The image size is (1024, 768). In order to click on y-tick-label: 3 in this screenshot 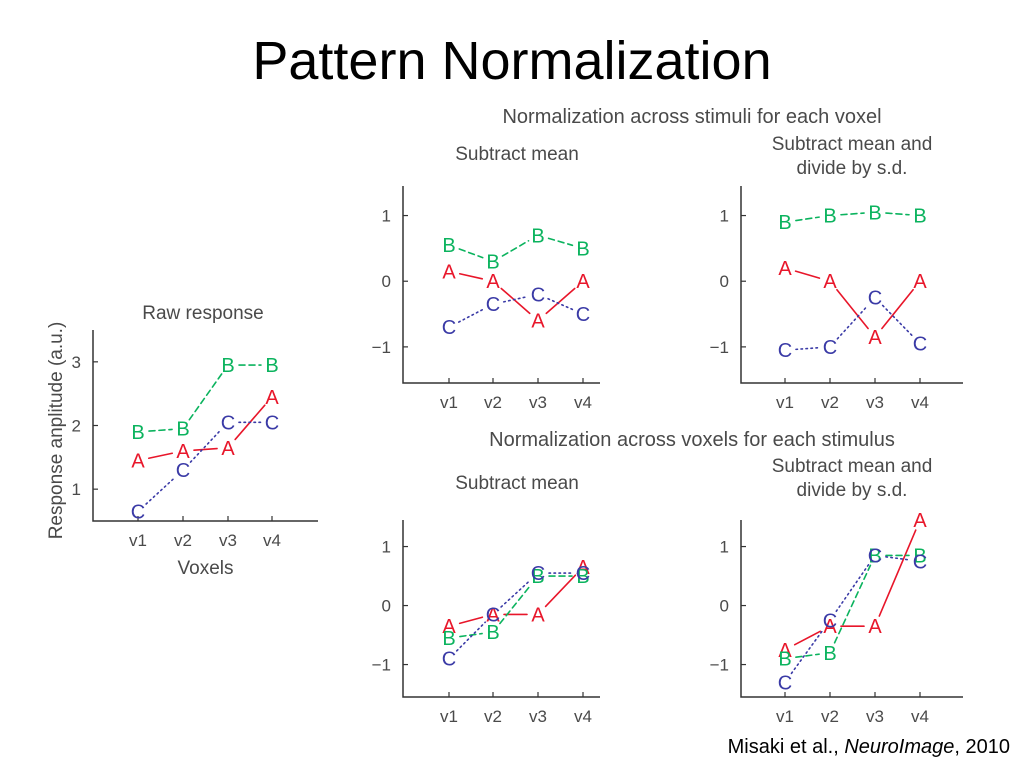, I will do `click(76, 362)`.